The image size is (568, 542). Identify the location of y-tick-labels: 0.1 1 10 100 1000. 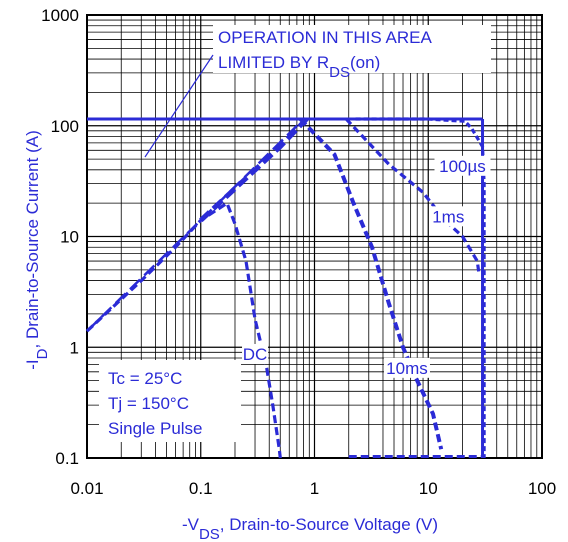
(60, 237).